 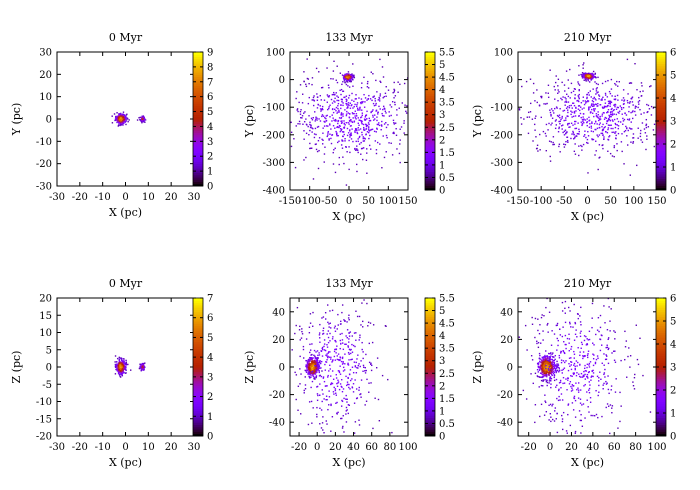 I want to click on y-tick-label: -300, so click(x=502, y=163).